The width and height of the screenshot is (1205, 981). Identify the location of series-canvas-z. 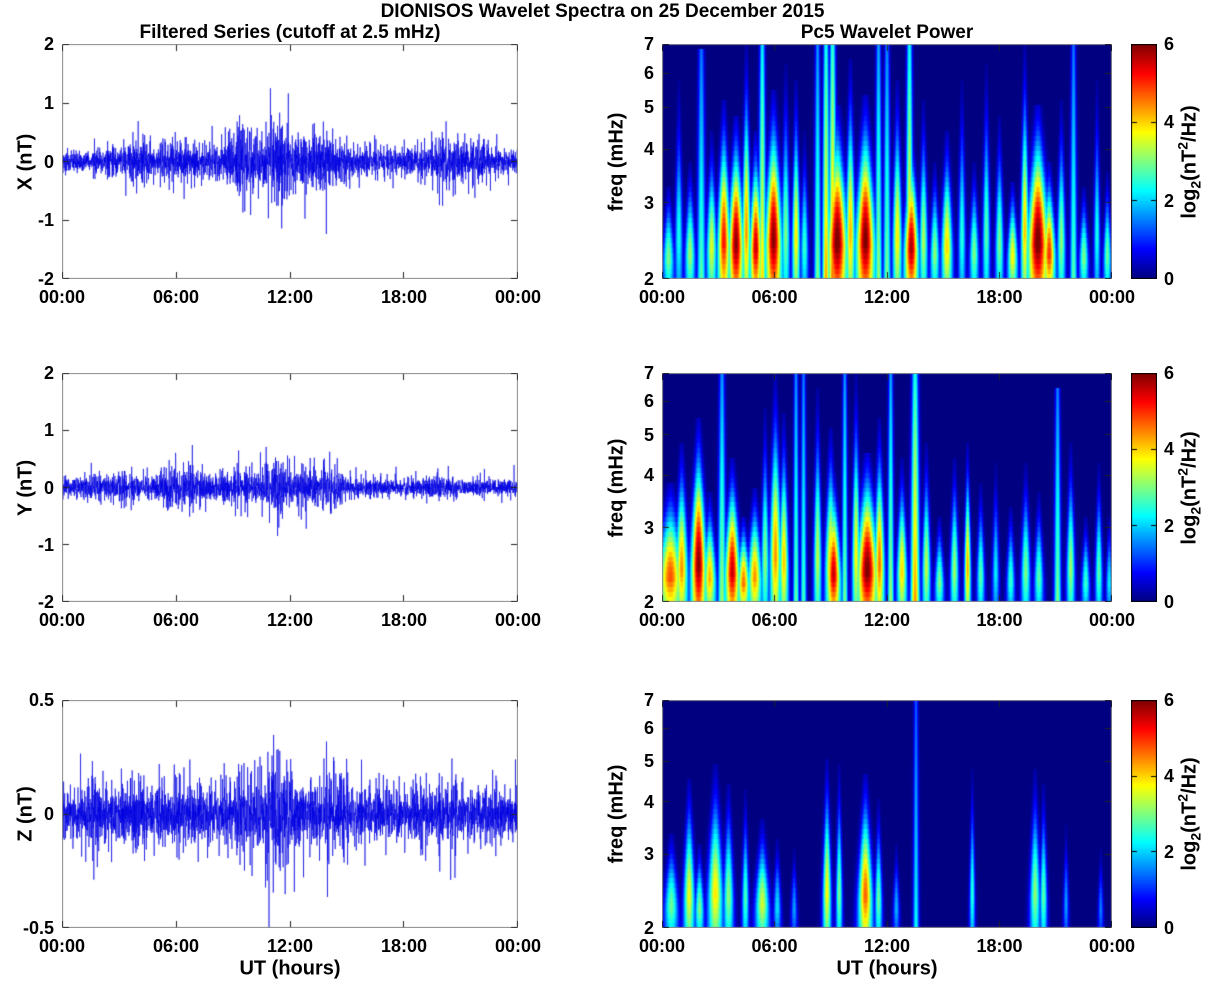
(290, 814).